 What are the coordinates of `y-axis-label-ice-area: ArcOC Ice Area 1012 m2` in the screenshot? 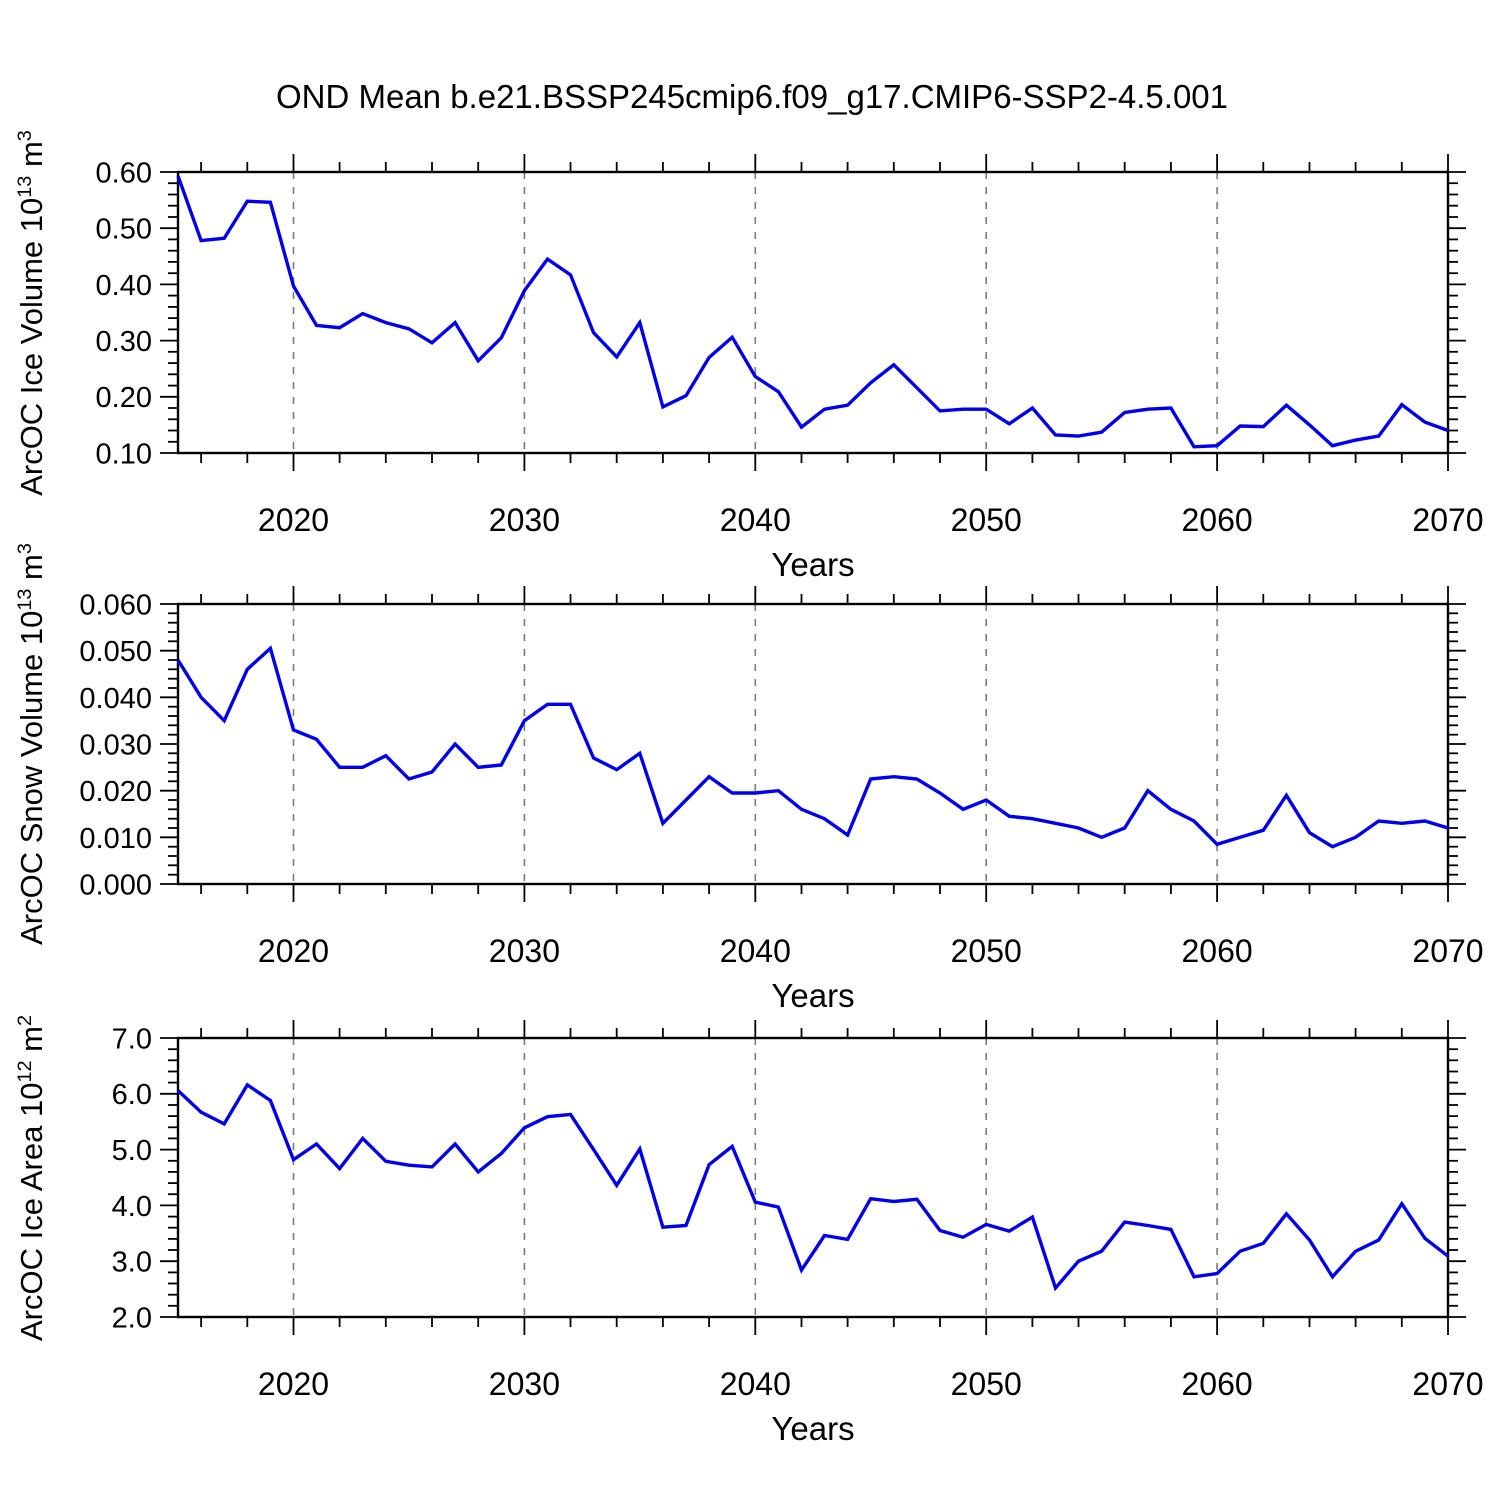 It's located at (31, 1177).